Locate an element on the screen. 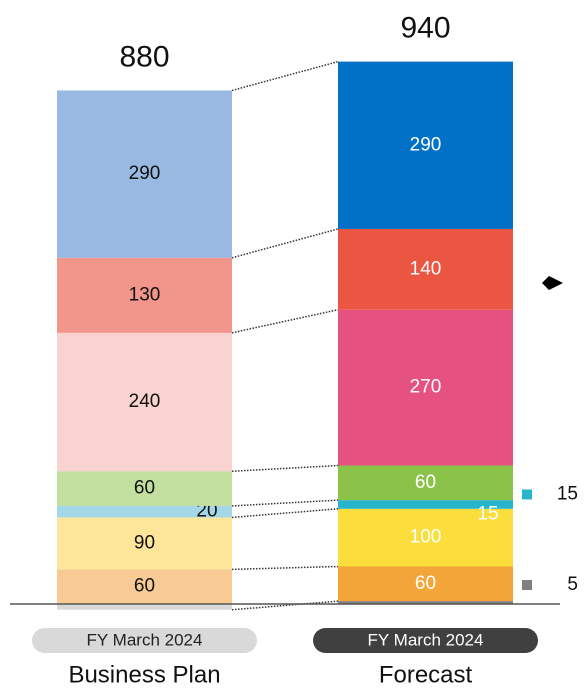 This screenshot has height=692, width=588. value-label: 240 is located at coordinates (145, 401).